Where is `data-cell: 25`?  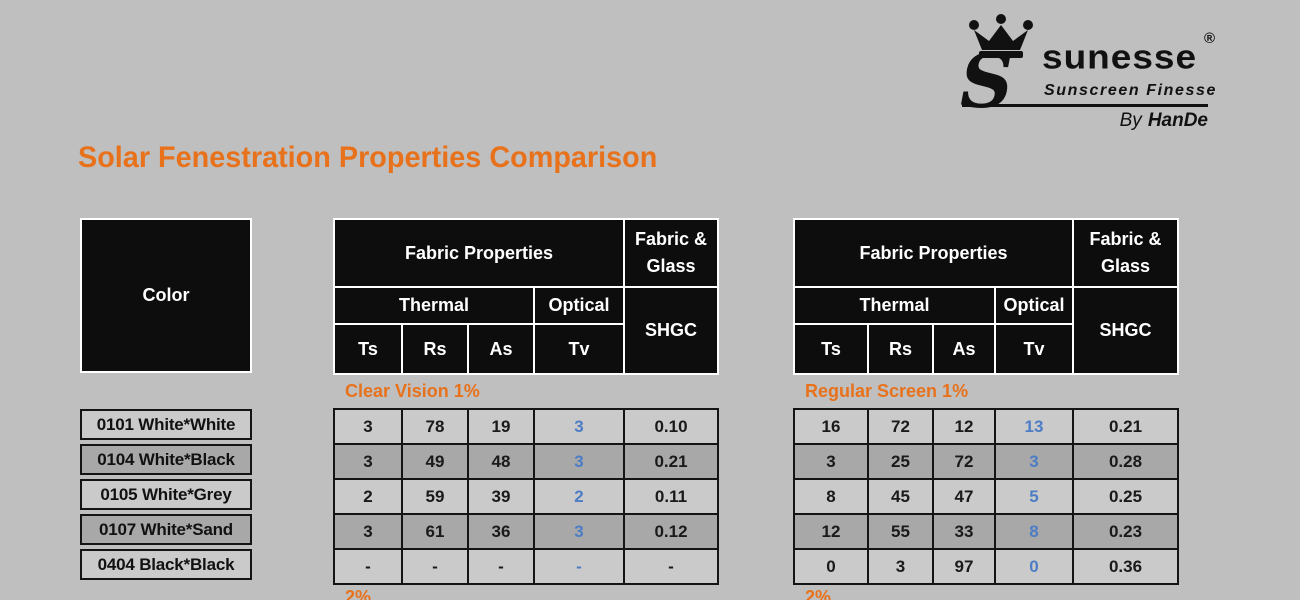
data-cell: 25 is located at coordinates (900, 461).